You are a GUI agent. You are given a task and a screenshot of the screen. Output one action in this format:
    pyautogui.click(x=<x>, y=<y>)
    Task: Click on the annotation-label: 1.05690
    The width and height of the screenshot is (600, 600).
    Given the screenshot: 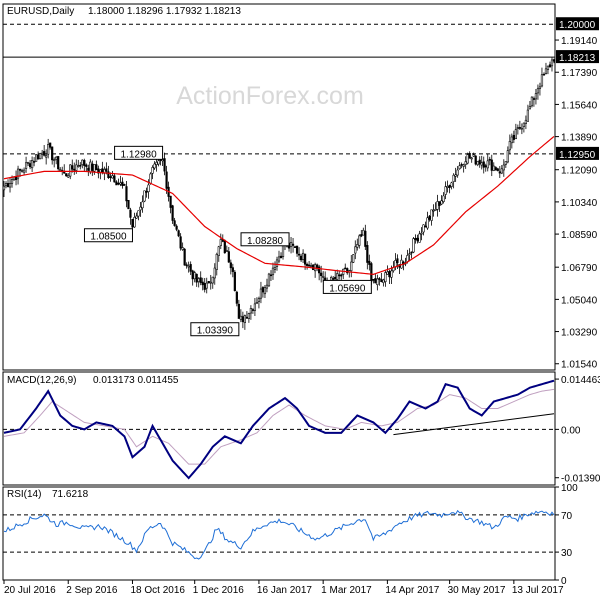 What is the action you would take?
    pyautogui.click(x=347, y=288)
    